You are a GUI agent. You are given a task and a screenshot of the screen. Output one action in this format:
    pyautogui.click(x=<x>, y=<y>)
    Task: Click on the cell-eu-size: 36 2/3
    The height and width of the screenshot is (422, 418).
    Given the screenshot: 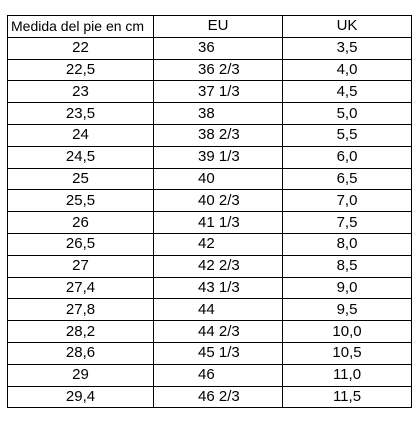 What is the action you would take?
    pyautogui.click(x=218, y=70)
    